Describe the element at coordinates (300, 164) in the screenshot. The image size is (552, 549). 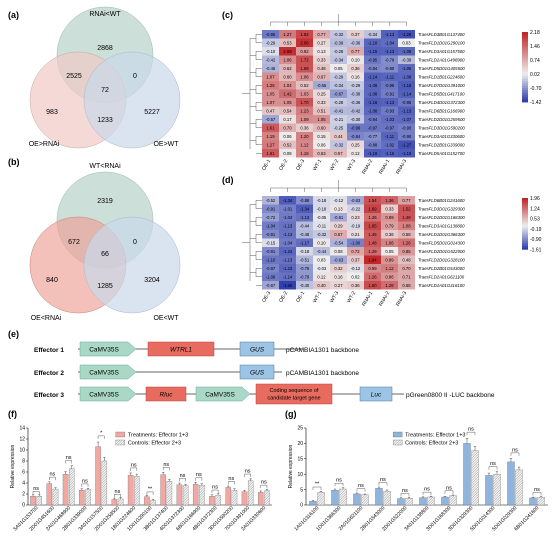
I see `heatmap-column-label: OE-3` at that location.